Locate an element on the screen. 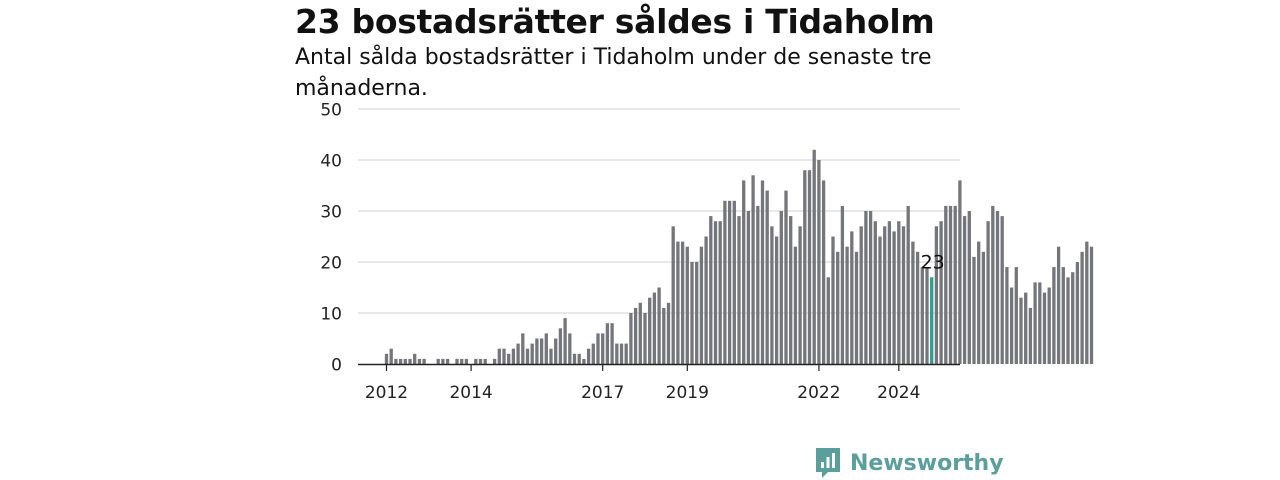 The image size is (1280, 480). y-tick-label: 50 is located at coordinates (331, 111).